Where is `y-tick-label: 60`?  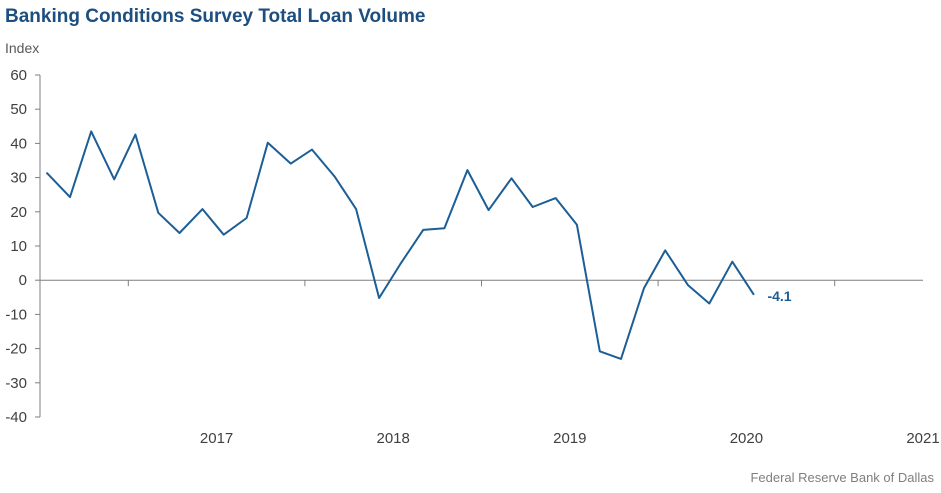
y-tick-label: 60 is located at coordinates (18, 75).